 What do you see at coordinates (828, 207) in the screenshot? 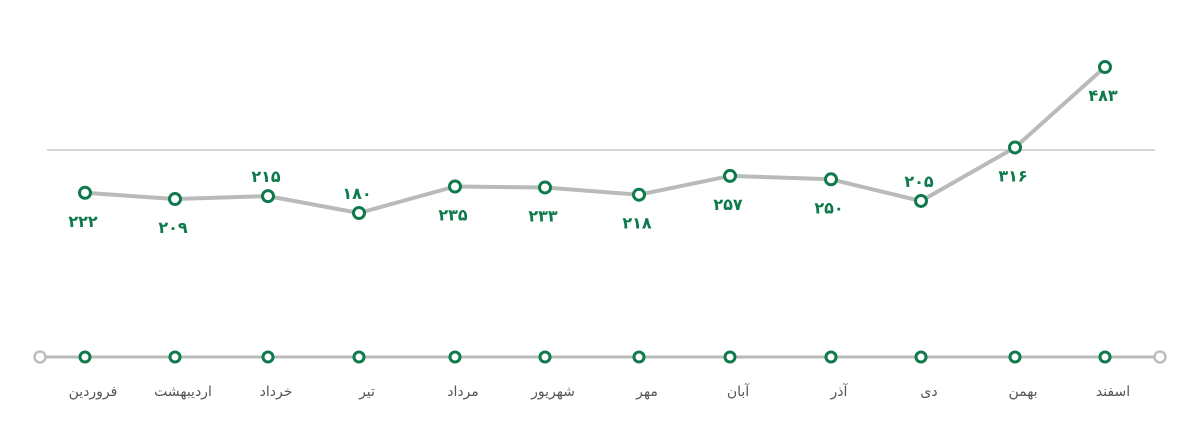
I see `value-label: ۲۵۰` at bounding box center [828, 207].